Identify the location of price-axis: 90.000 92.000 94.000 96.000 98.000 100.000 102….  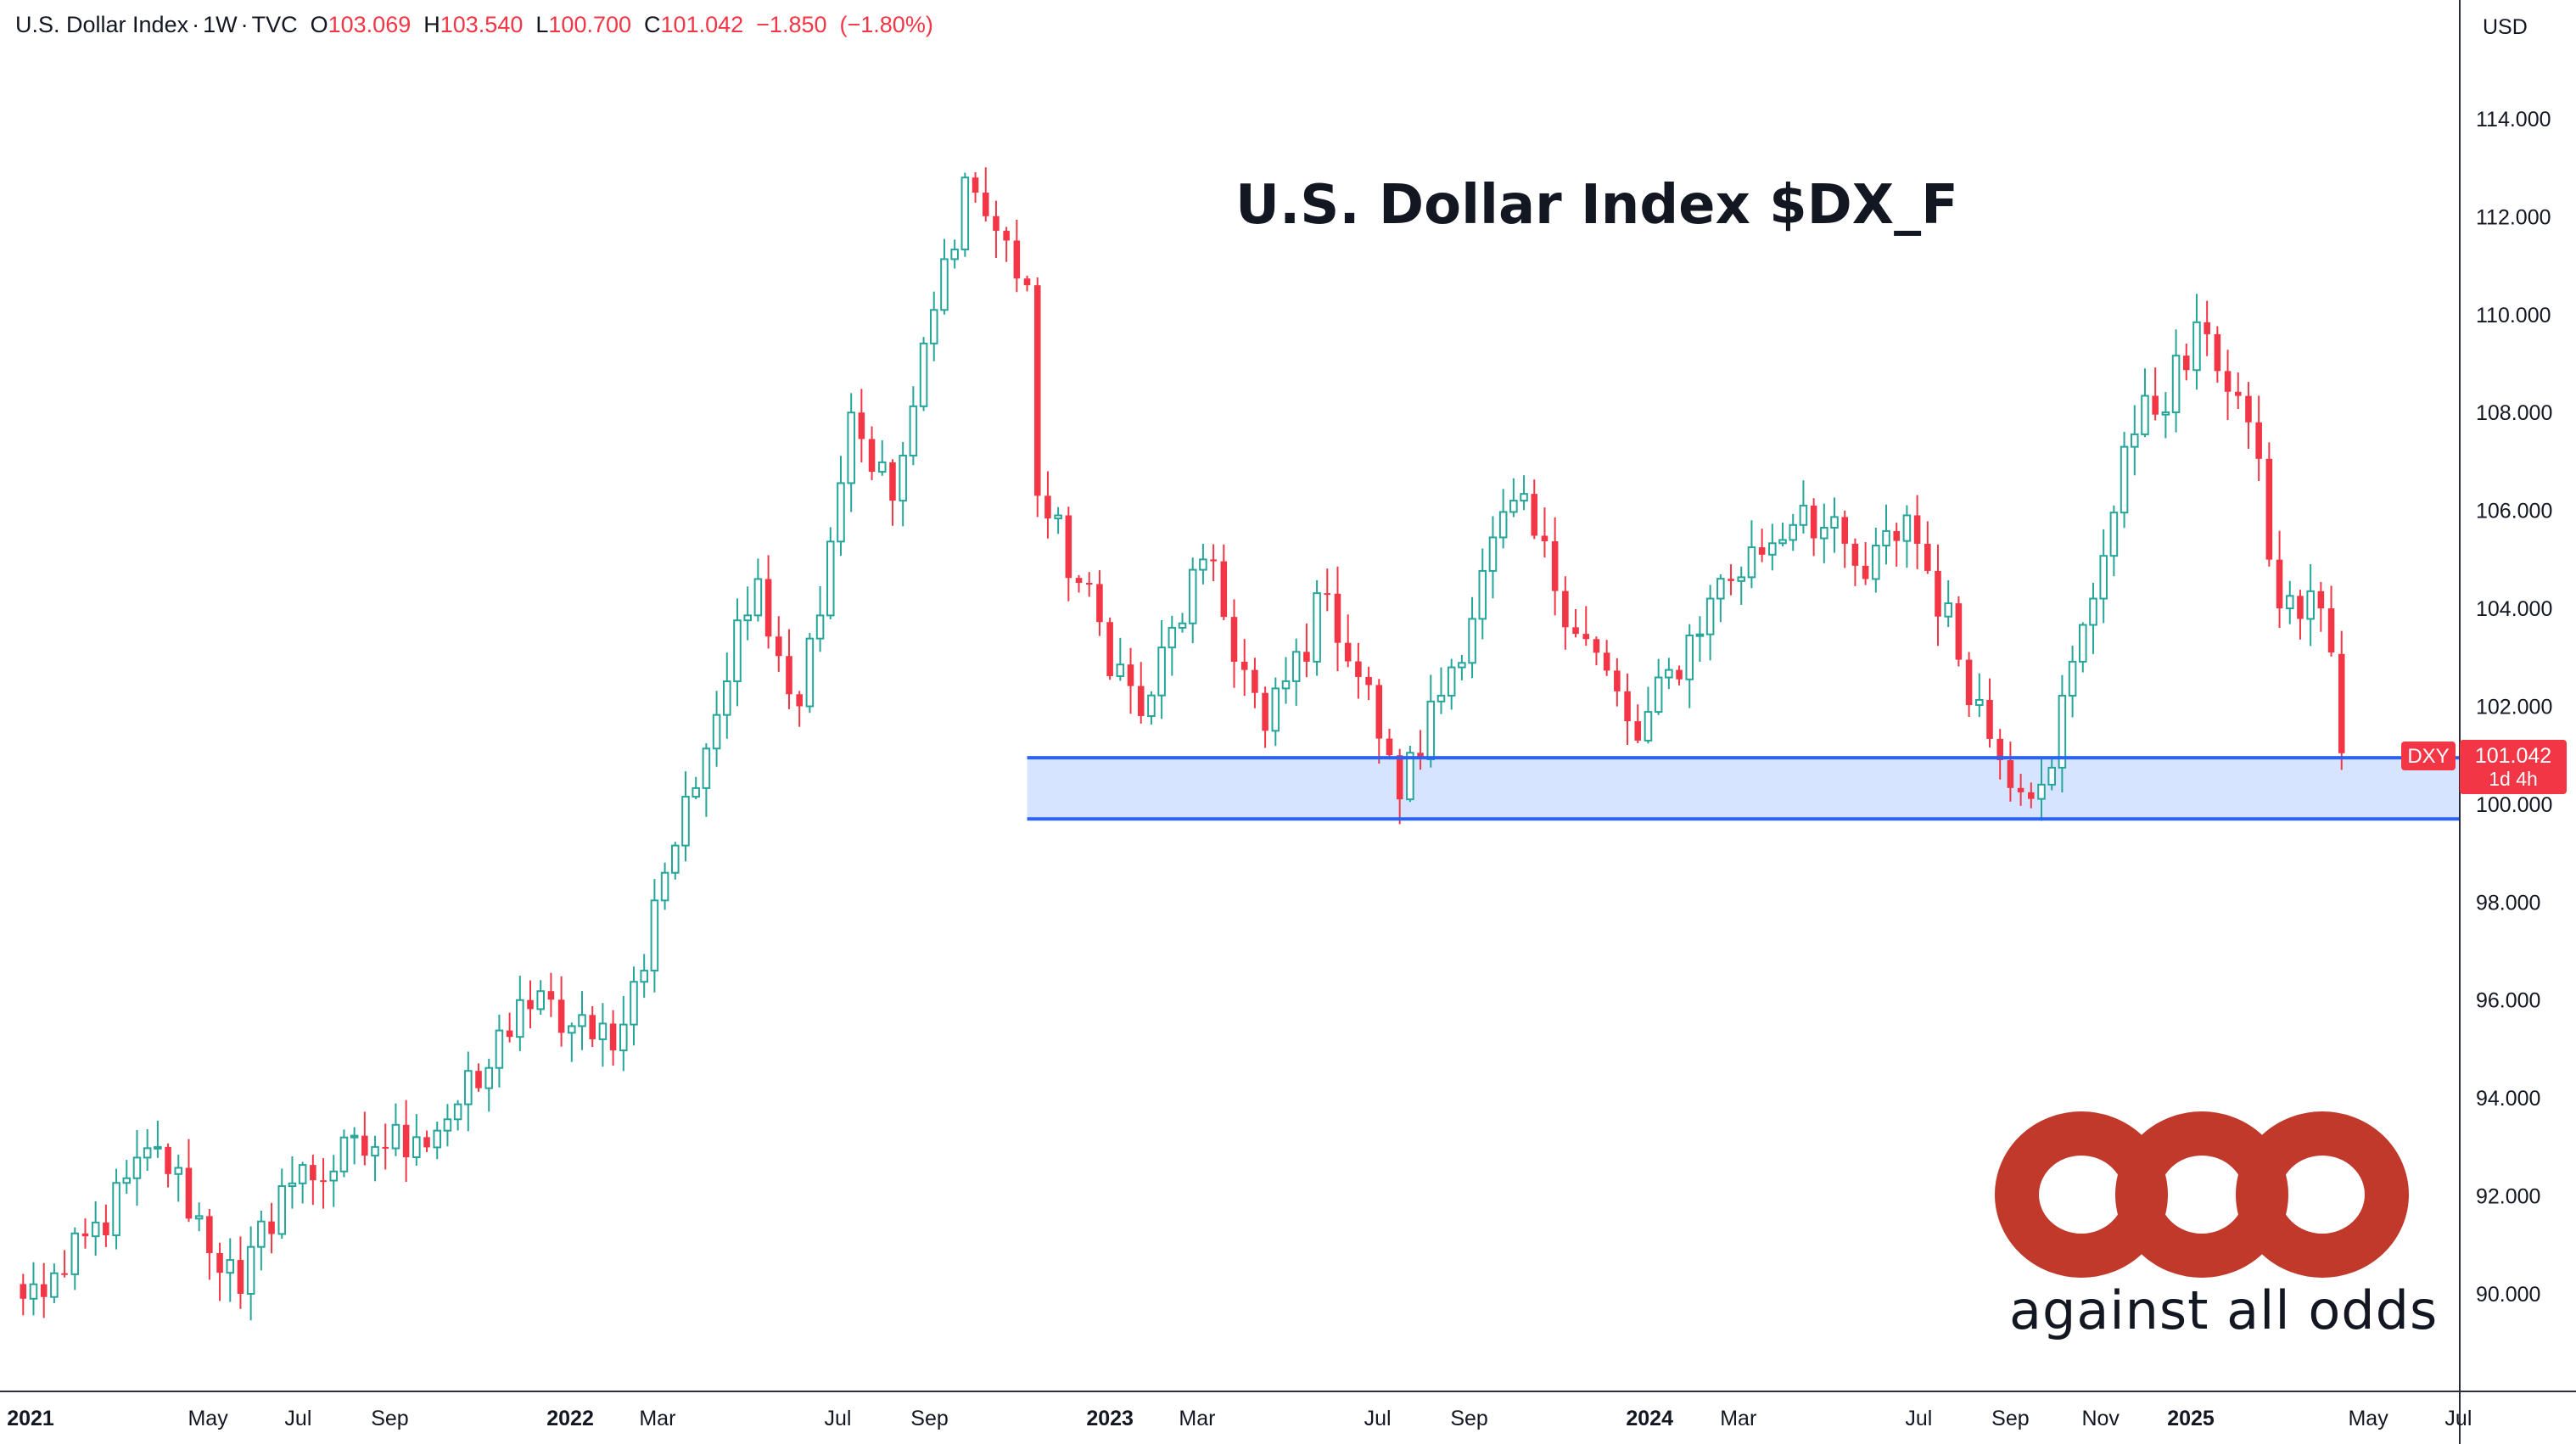
(2514, 707).